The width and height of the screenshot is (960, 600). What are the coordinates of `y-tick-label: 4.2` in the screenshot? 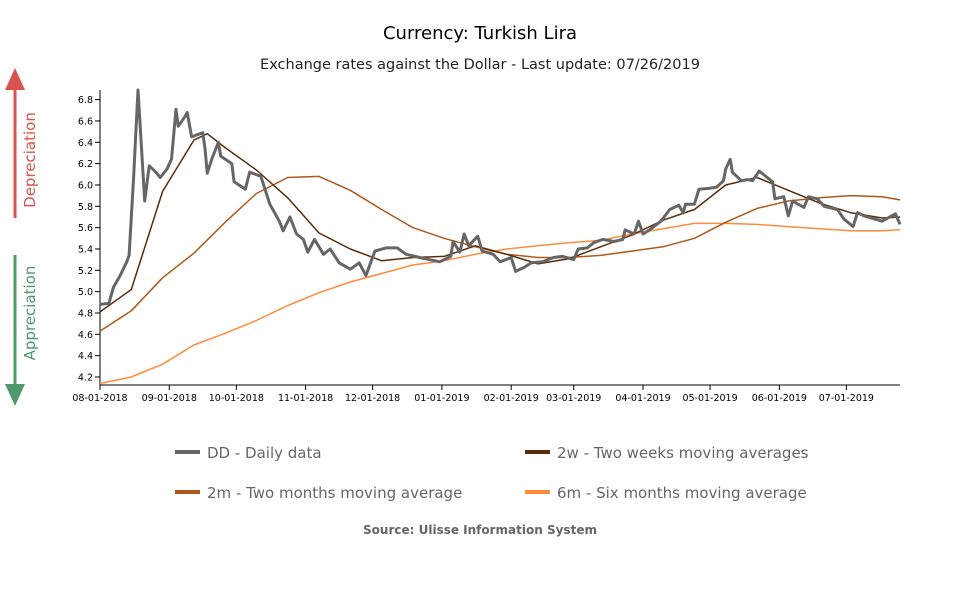 It's located at (85, 377).